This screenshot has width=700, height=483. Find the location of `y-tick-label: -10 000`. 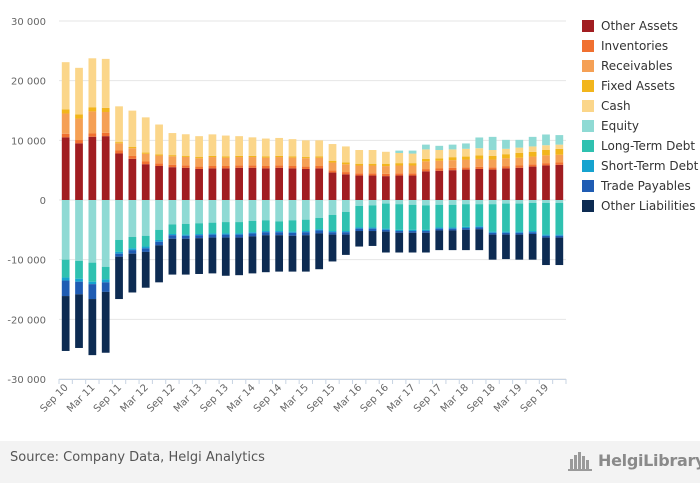

y-tick-label: -10 000 is located at coordinates (26, 261).